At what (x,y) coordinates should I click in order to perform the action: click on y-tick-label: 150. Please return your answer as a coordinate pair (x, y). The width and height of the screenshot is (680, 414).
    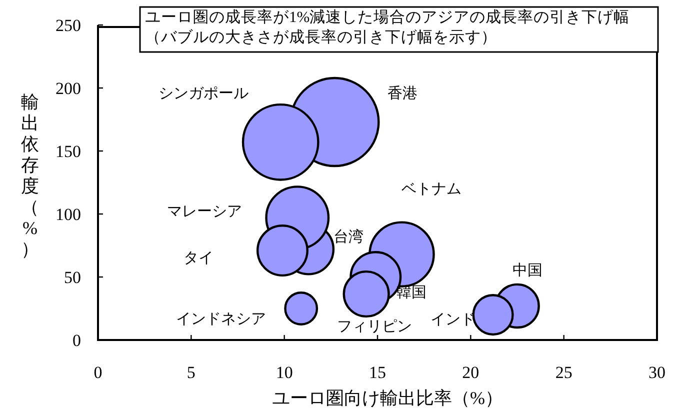
    Looking at the image, I should click on (68, 151).